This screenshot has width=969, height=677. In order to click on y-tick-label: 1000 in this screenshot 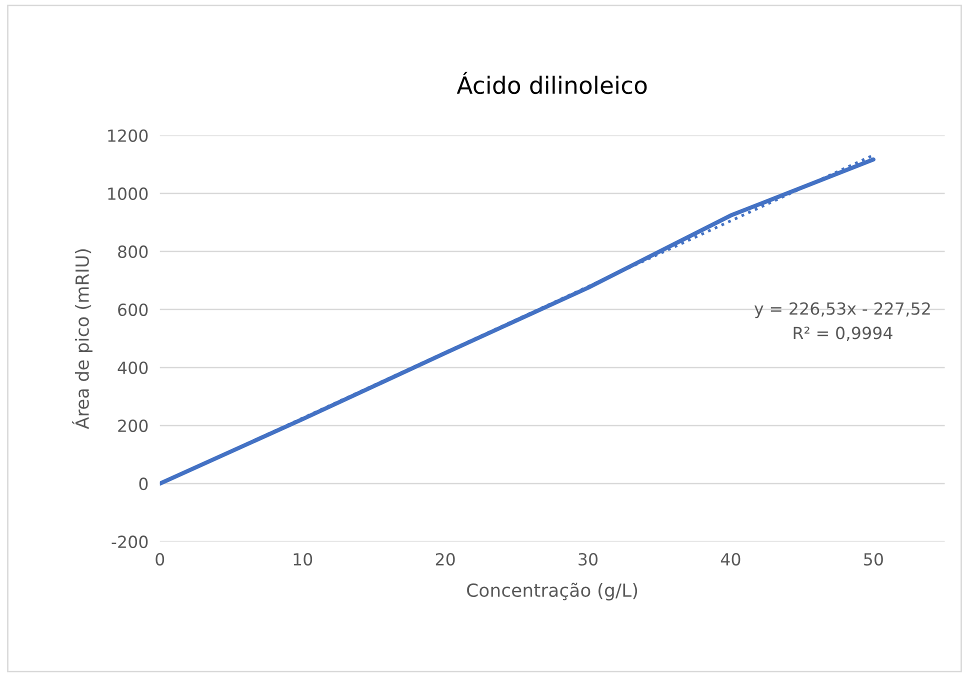, I will do `click(128, 193)`.